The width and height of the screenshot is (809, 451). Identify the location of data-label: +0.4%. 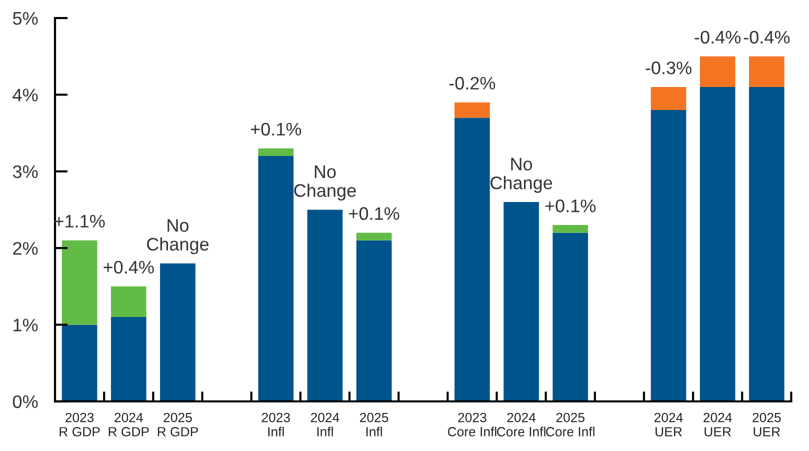
(129, 267).